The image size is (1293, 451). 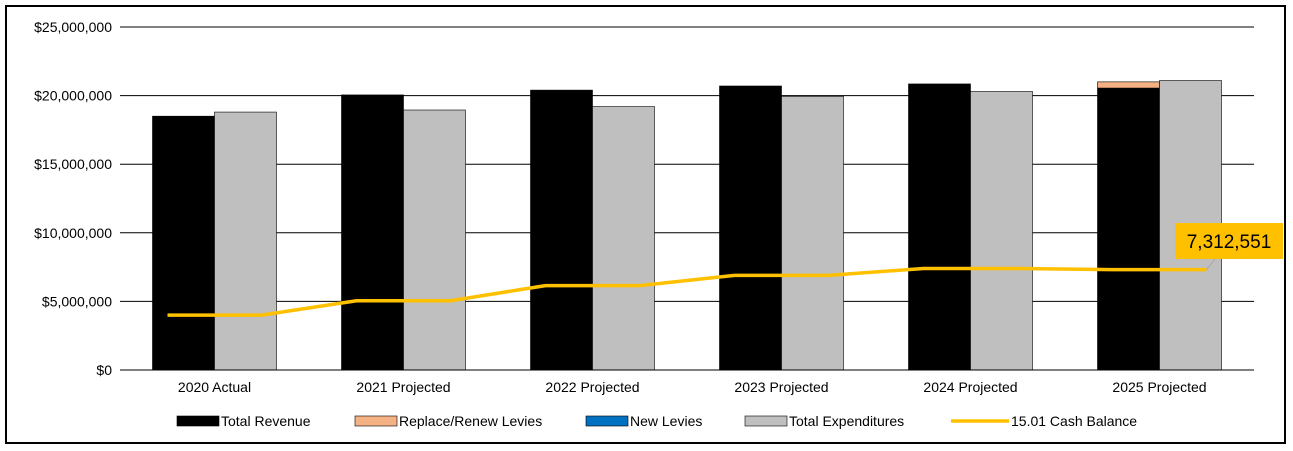 What do you see at coordinates (73, 164) in the screenshot?
I see `y-tick-label: $15,000,000` at bounding box center [73, 164].